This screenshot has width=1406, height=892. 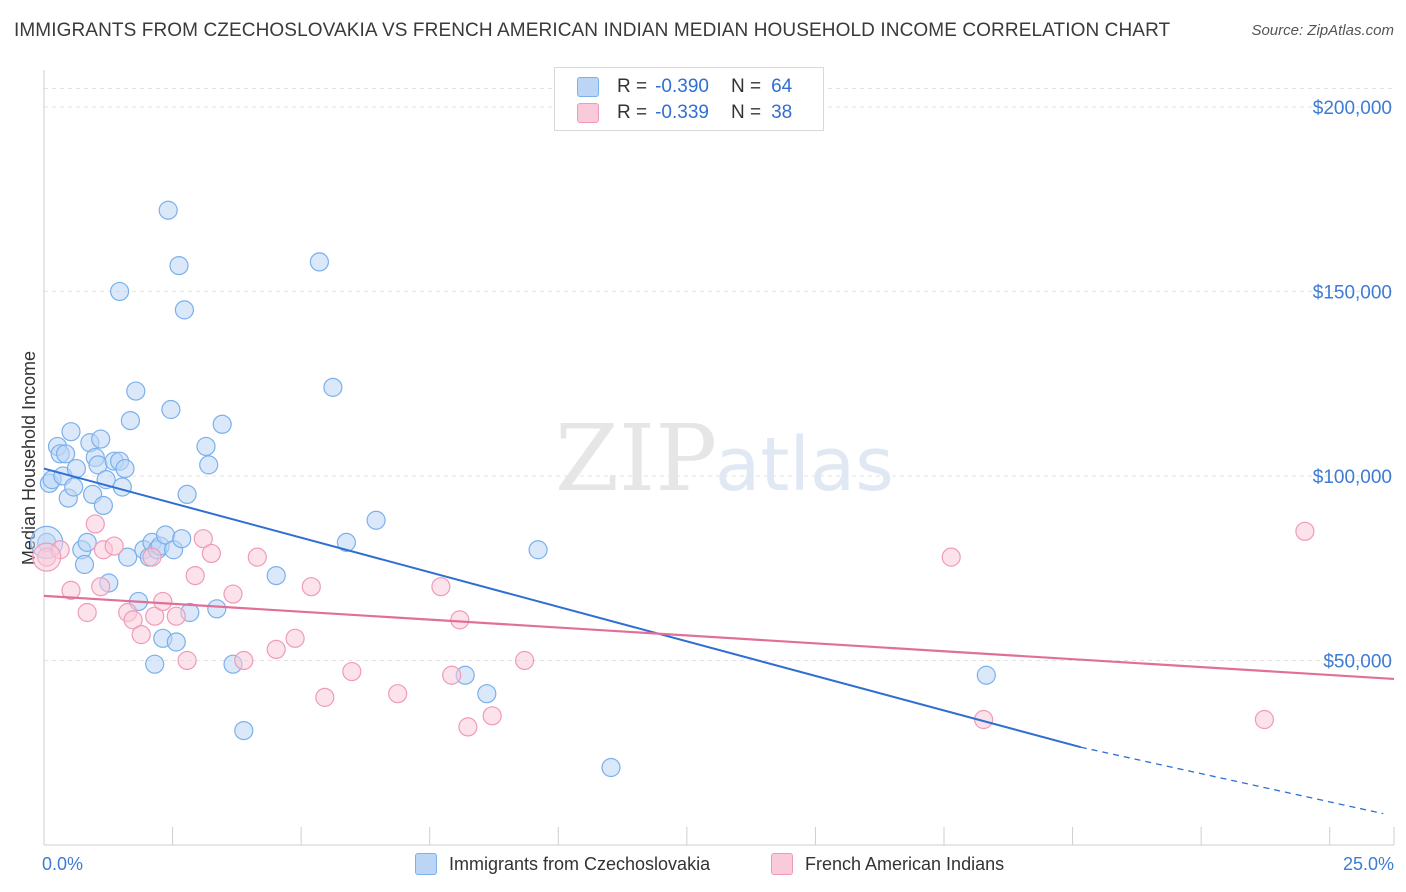 I want to click on legend-r-value: -0.390, so click(x=682, y=86).